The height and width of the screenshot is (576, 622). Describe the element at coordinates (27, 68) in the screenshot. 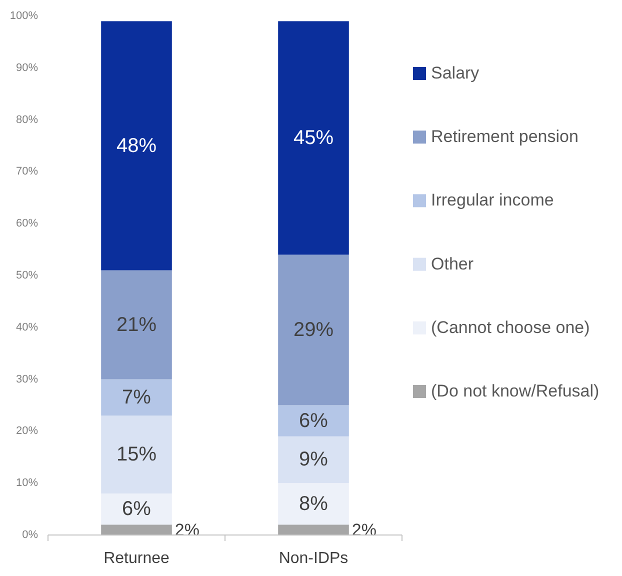

I see `y-tick-label: 90%` at that location.